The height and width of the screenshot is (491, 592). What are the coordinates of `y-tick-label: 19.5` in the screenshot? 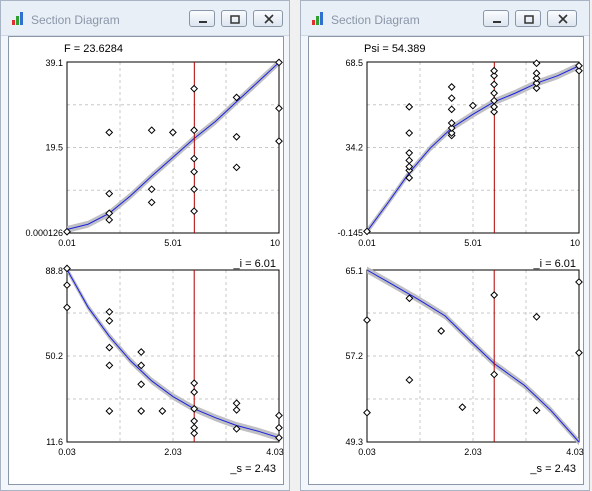 It's located at (54, 148).